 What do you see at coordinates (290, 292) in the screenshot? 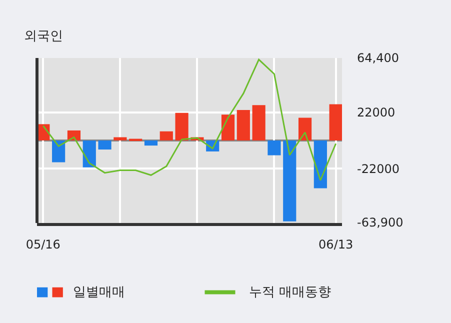
I see `legend-label: 누적 매매동향` at bounding box center [290, 292].